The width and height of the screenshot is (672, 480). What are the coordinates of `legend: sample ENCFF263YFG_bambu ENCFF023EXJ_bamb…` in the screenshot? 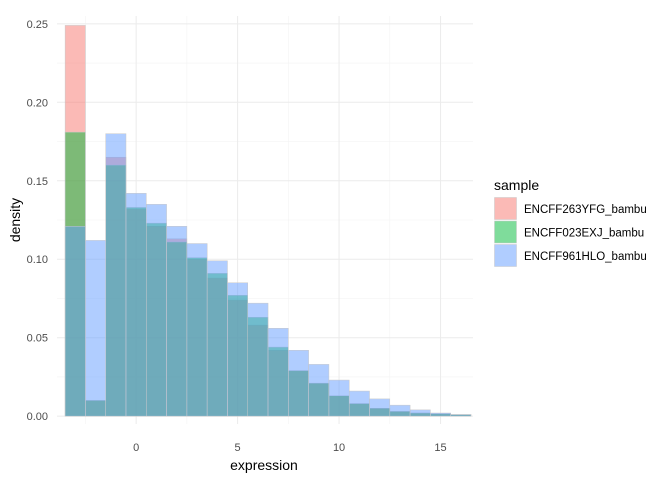 It's located at (570, 222).